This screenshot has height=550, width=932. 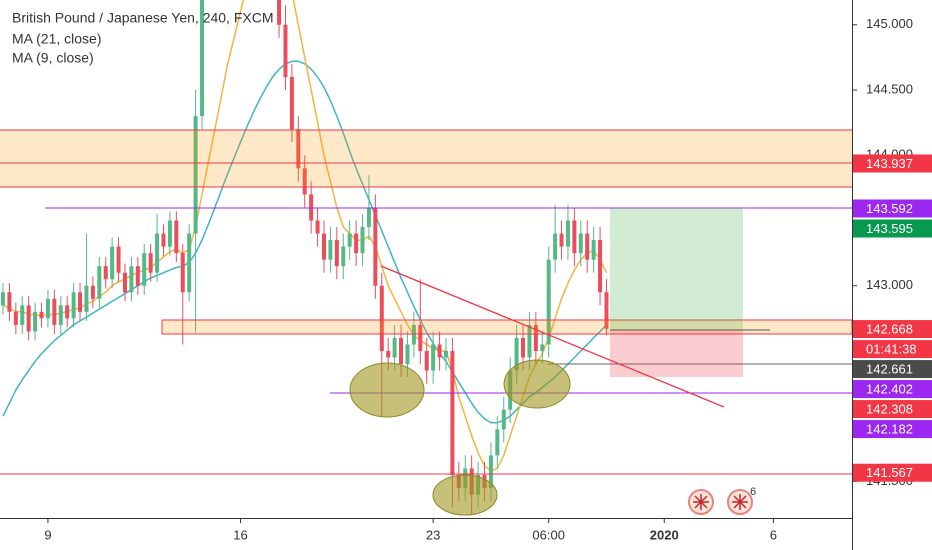 What do you see at coordinates (889, 284) in the screenshot?
I see `y-tick-label: 143.000` at bounding box center [889, 284].